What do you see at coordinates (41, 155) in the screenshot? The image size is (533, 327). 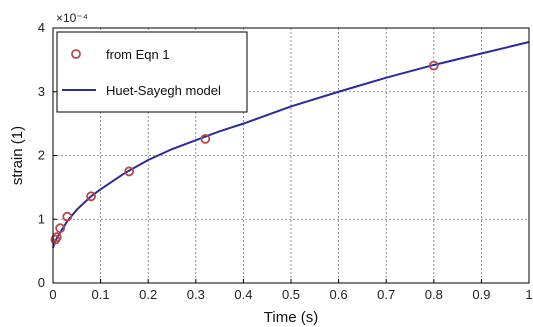 I see `y-tick-label: 2` at bounding box center [41, 155].